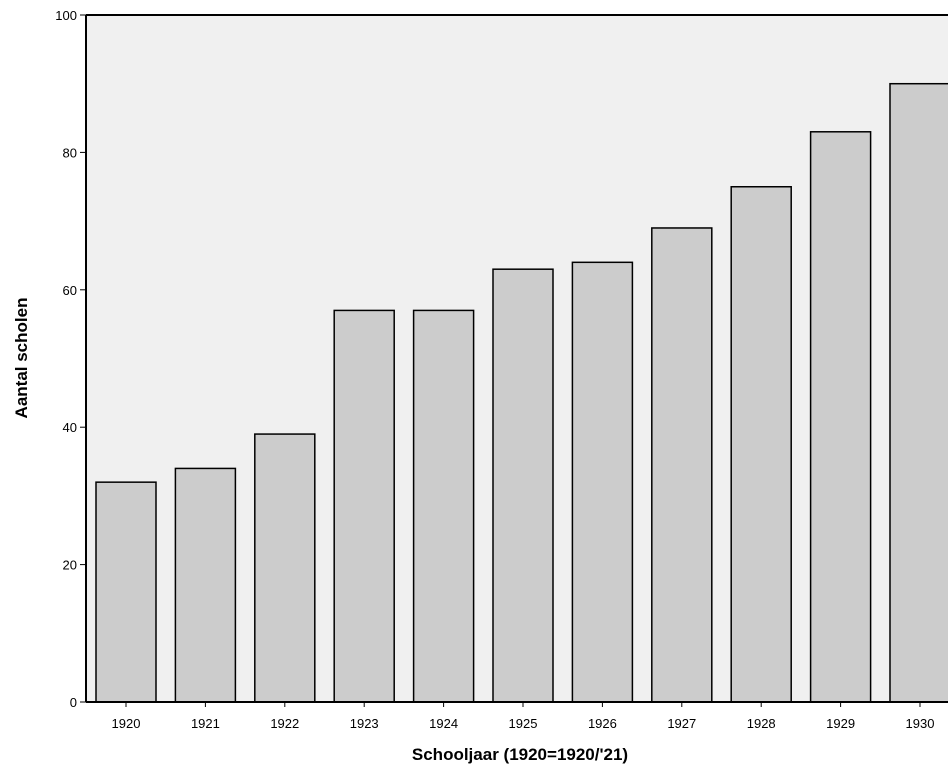 The width and height of the screenshot is (948, 774). Describe the element at coordinates (70, 427) in the screenshot. I see `y-tick-label: 40` at that location.